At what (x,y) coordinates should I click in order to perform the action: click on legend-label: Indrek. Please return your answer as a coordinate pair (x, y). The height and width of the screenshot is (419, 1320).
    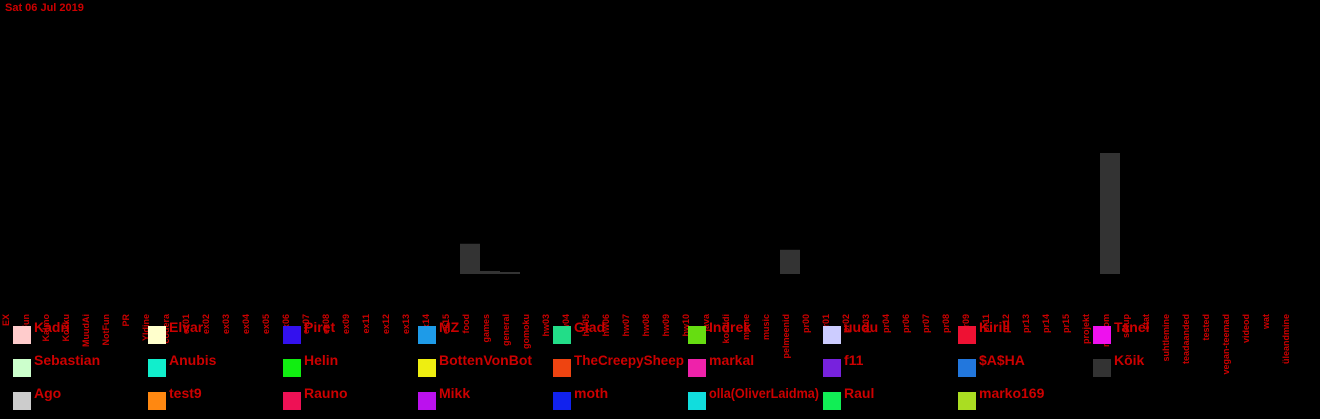
    Looking at the image, I should click on (730, 327).